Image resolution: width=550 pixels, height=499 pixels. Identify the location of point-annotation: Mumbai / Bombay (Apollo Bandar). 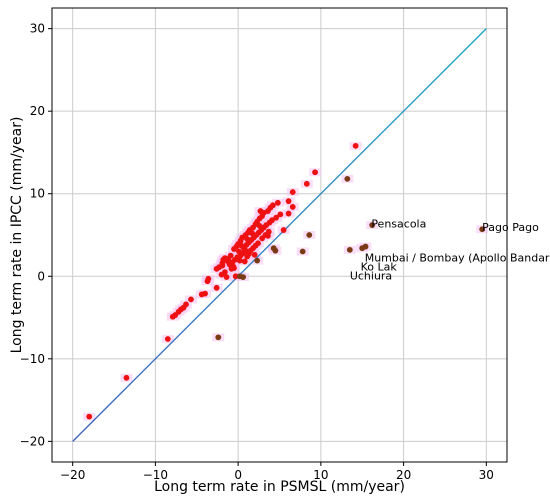
(457, 257).